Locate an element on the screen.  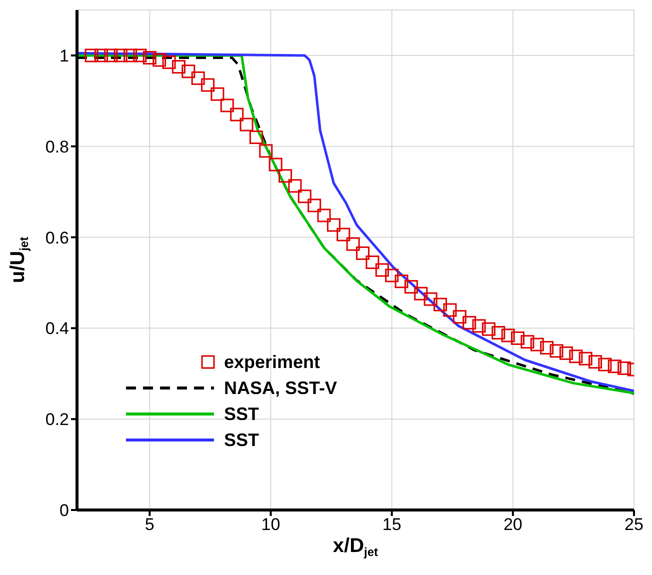
x-axis-title: x/D$_{jet}$ is located at coordinates (355, 547).